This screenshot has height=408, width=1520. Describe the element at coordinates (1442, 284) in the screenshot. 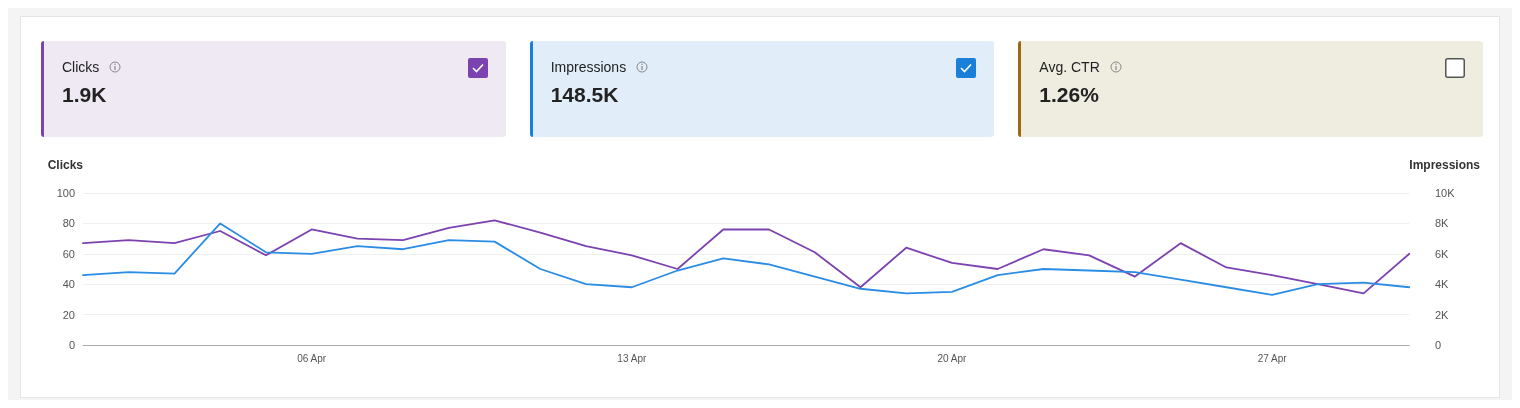

I see `y2-tick-label: 4K` at that location.